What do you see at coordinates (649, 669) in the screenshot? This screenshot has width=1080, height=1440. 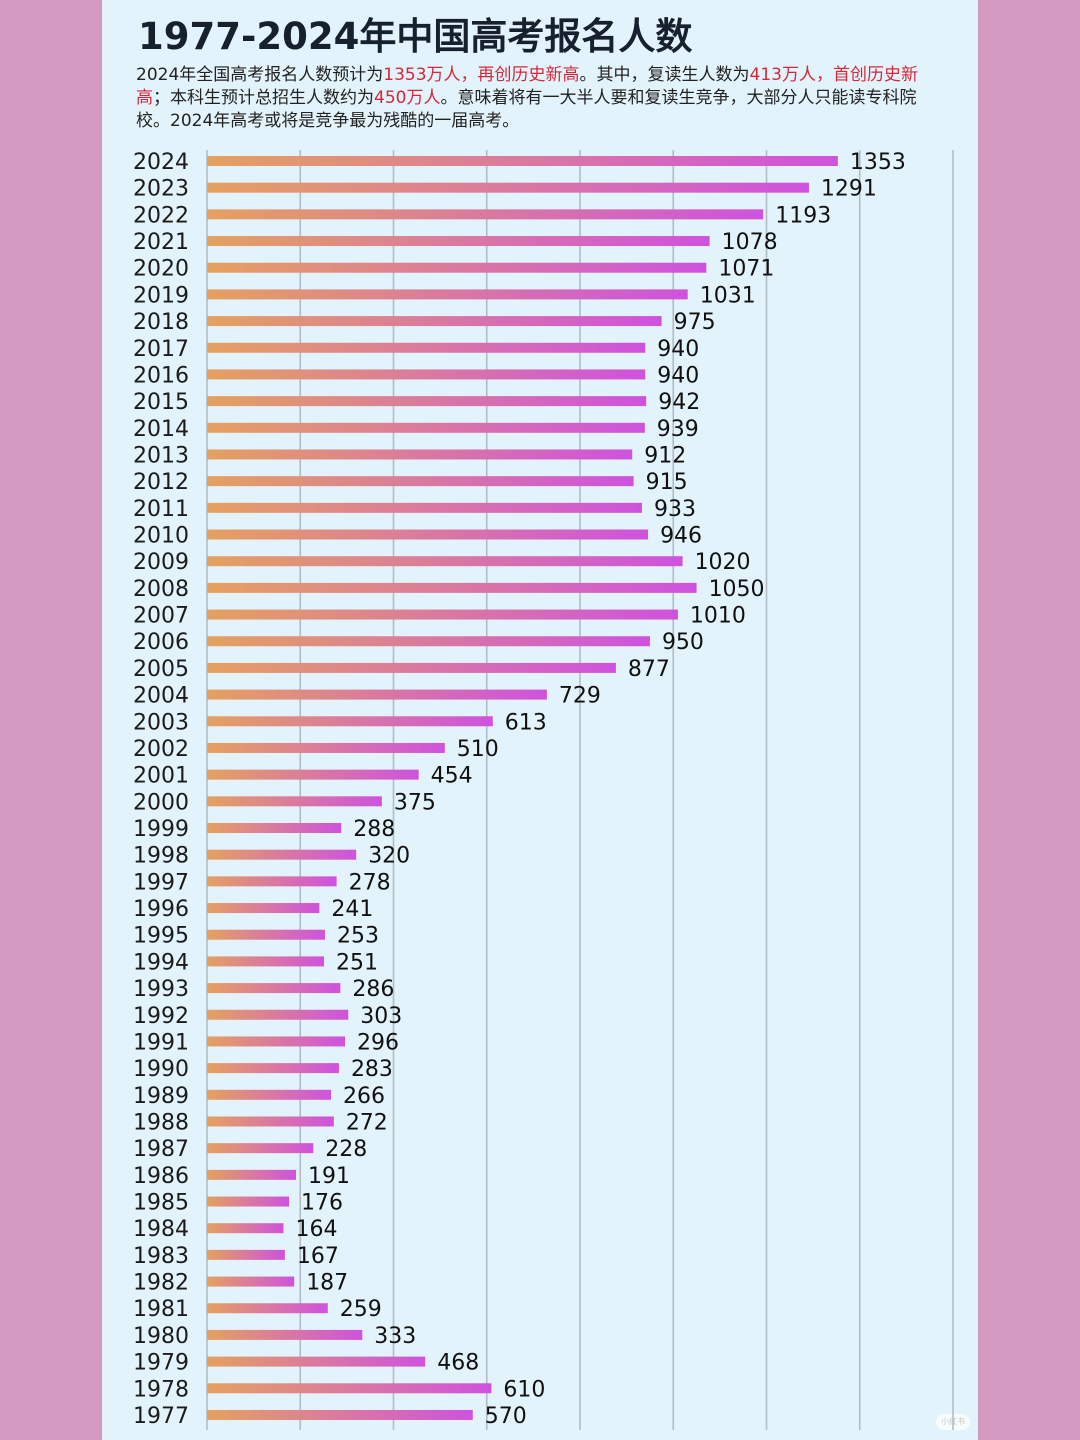 I see `bar-value-label: 877` at bounding box center [649, 669].